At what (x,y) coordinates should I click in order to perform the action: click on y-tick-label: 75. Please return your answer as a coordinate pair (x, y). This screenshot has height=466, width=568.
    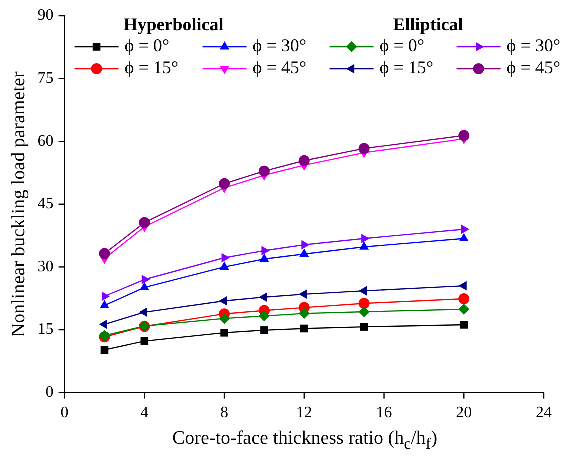
    Looking at the image, I should click on (46, 79).